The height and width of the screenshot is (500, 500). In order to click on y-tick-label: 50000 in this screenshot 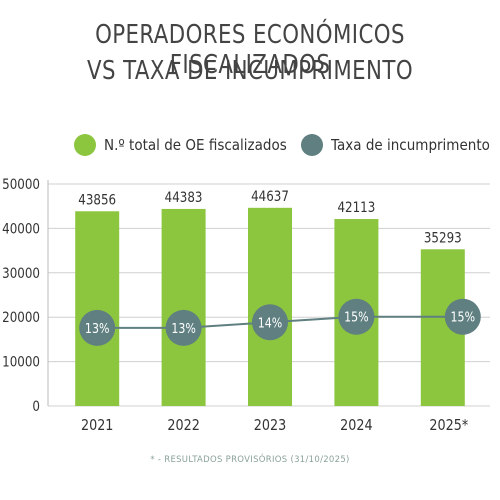, I will do `click(21, 185)`.